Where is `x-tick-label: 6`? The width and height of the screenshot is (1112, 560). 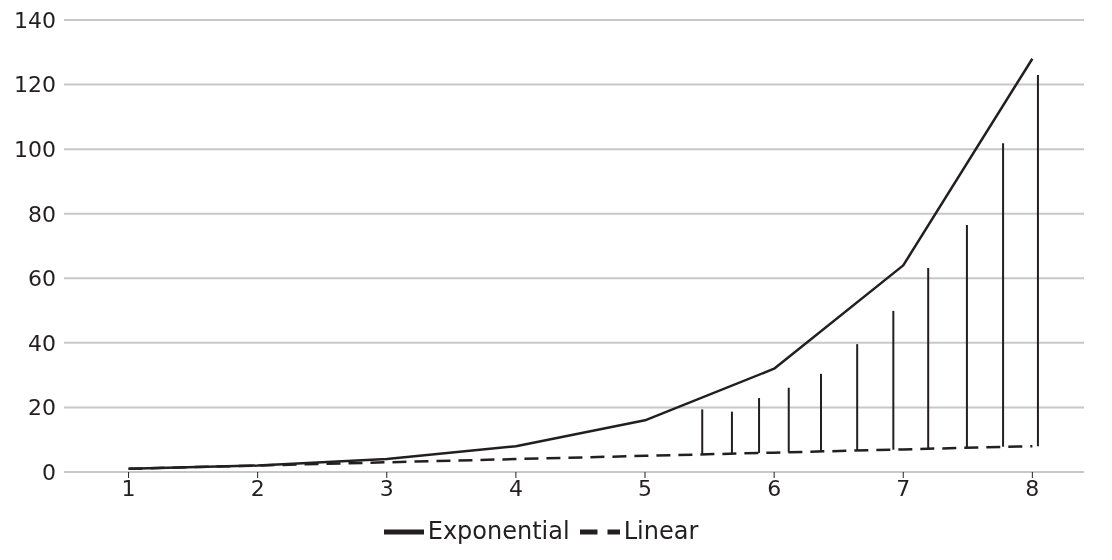 x-tick-label: 6 is located at coordinates (774, 488).